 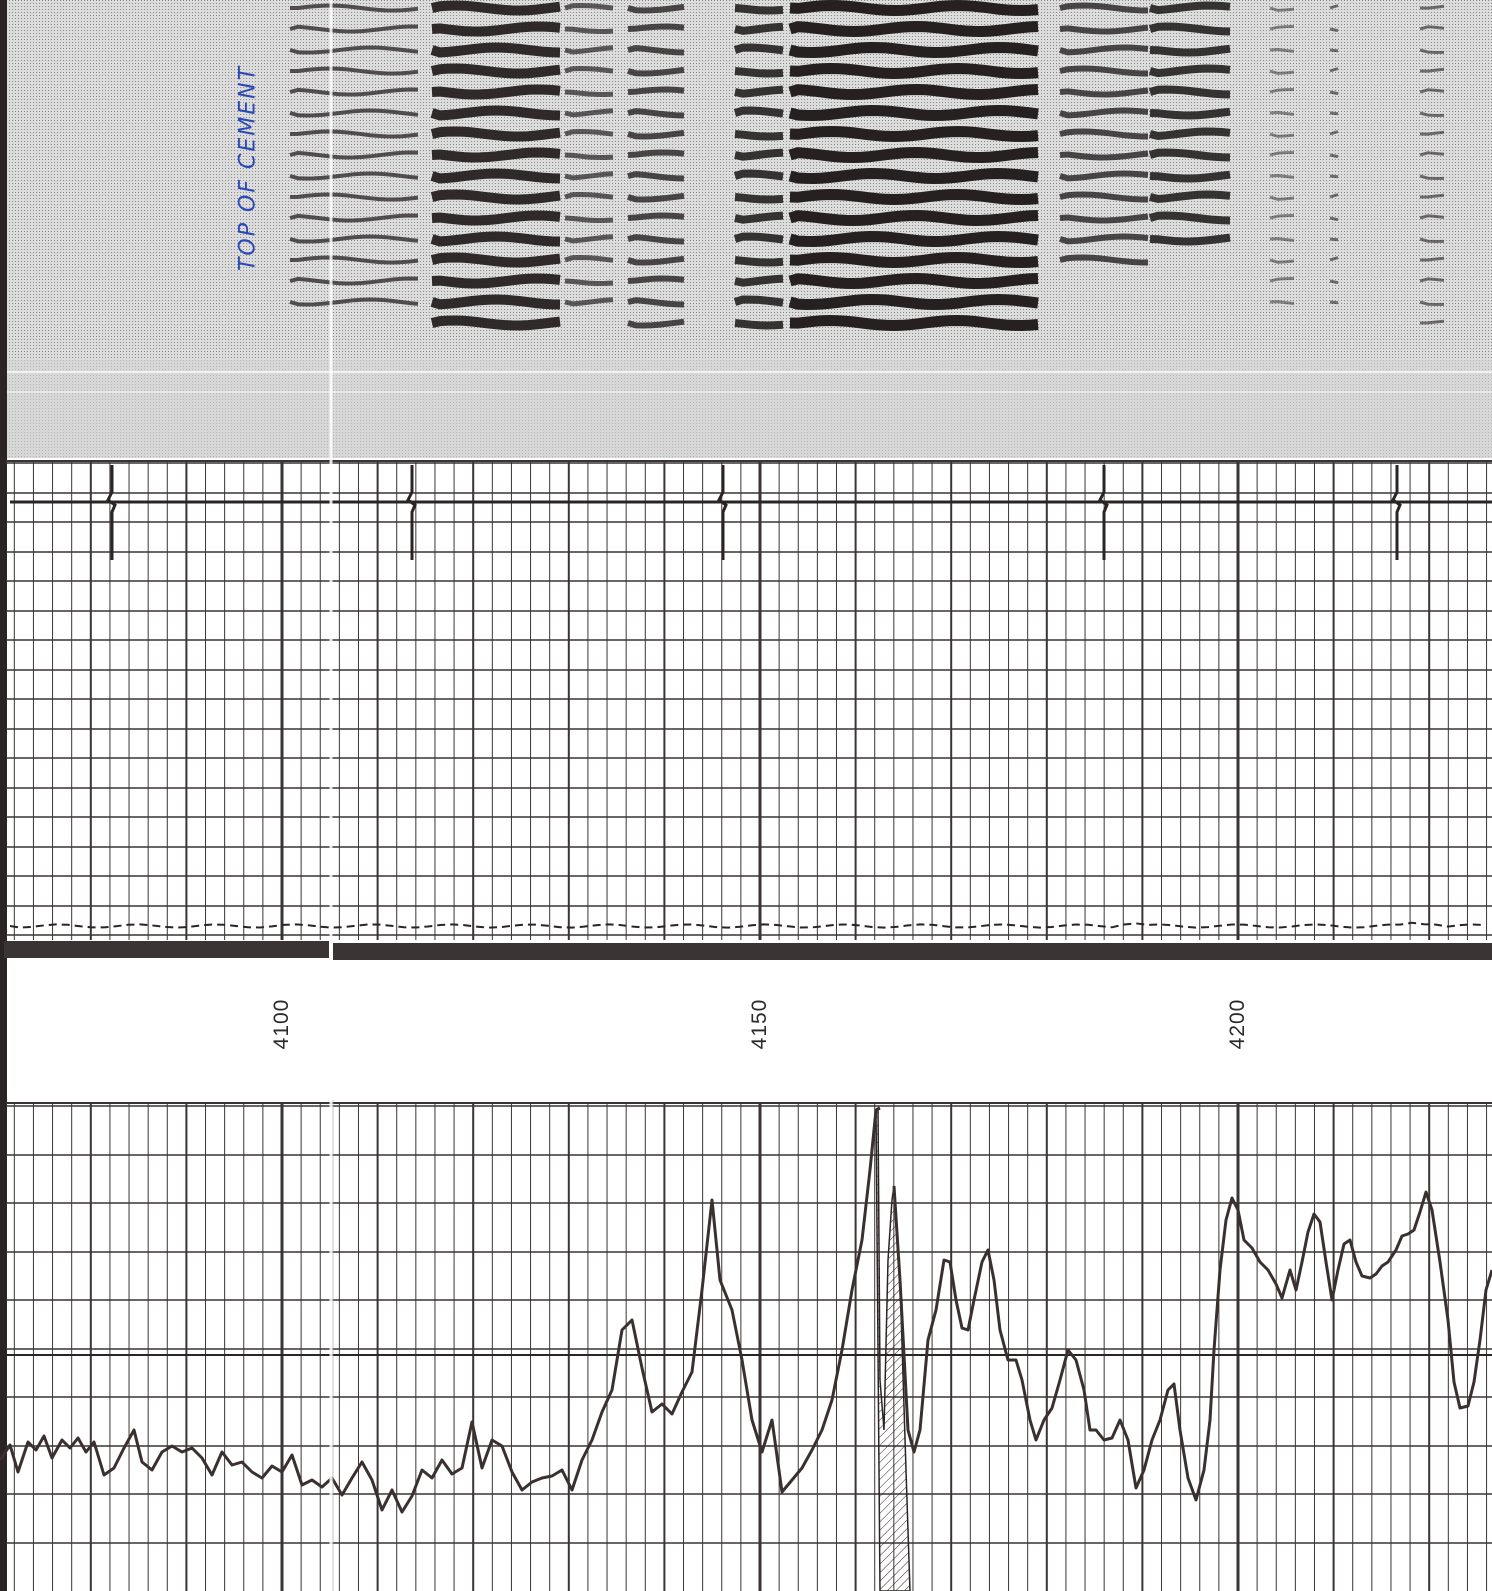 What do you see at coordinates (1237, 1024) in the screenshot?
I see `depth-label-4200: 4200` at bounding box center [1237, 1024].